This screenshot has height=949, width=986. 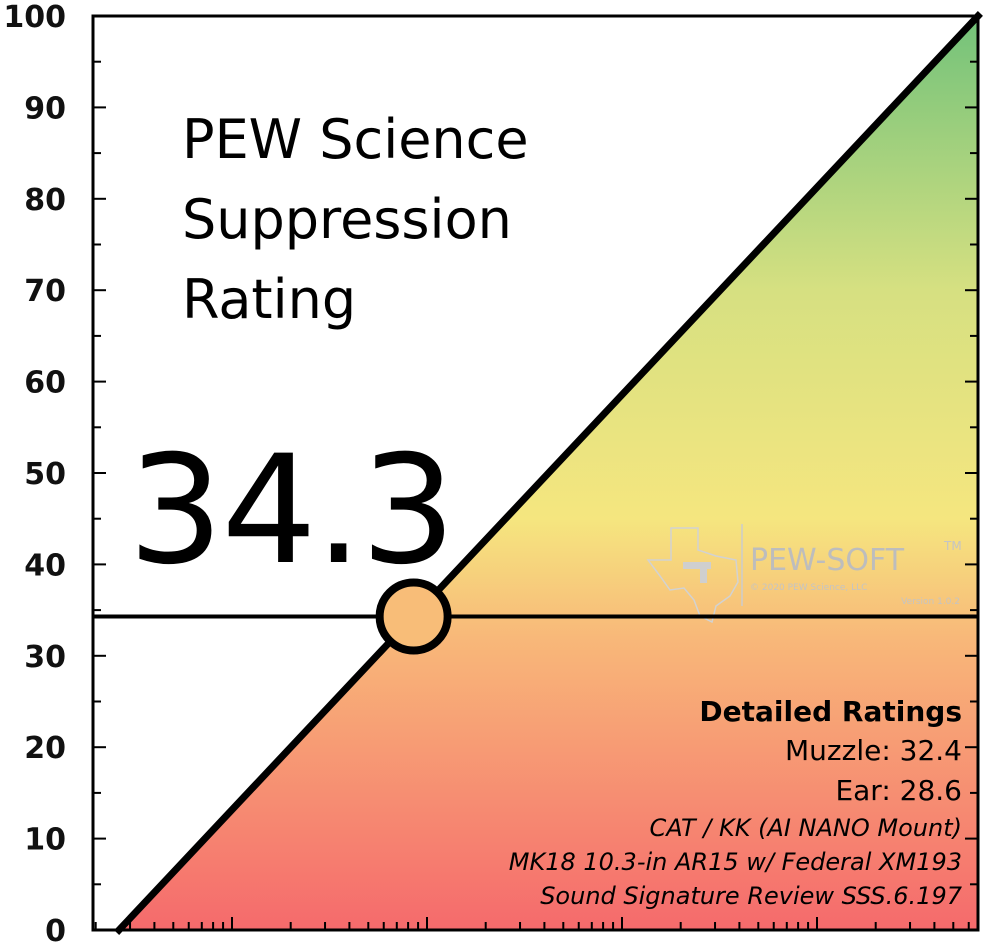 What do you see at coordinates (697, 565) in the screenshot?
I see `pistol-icon` at bounding box center [697, 565].